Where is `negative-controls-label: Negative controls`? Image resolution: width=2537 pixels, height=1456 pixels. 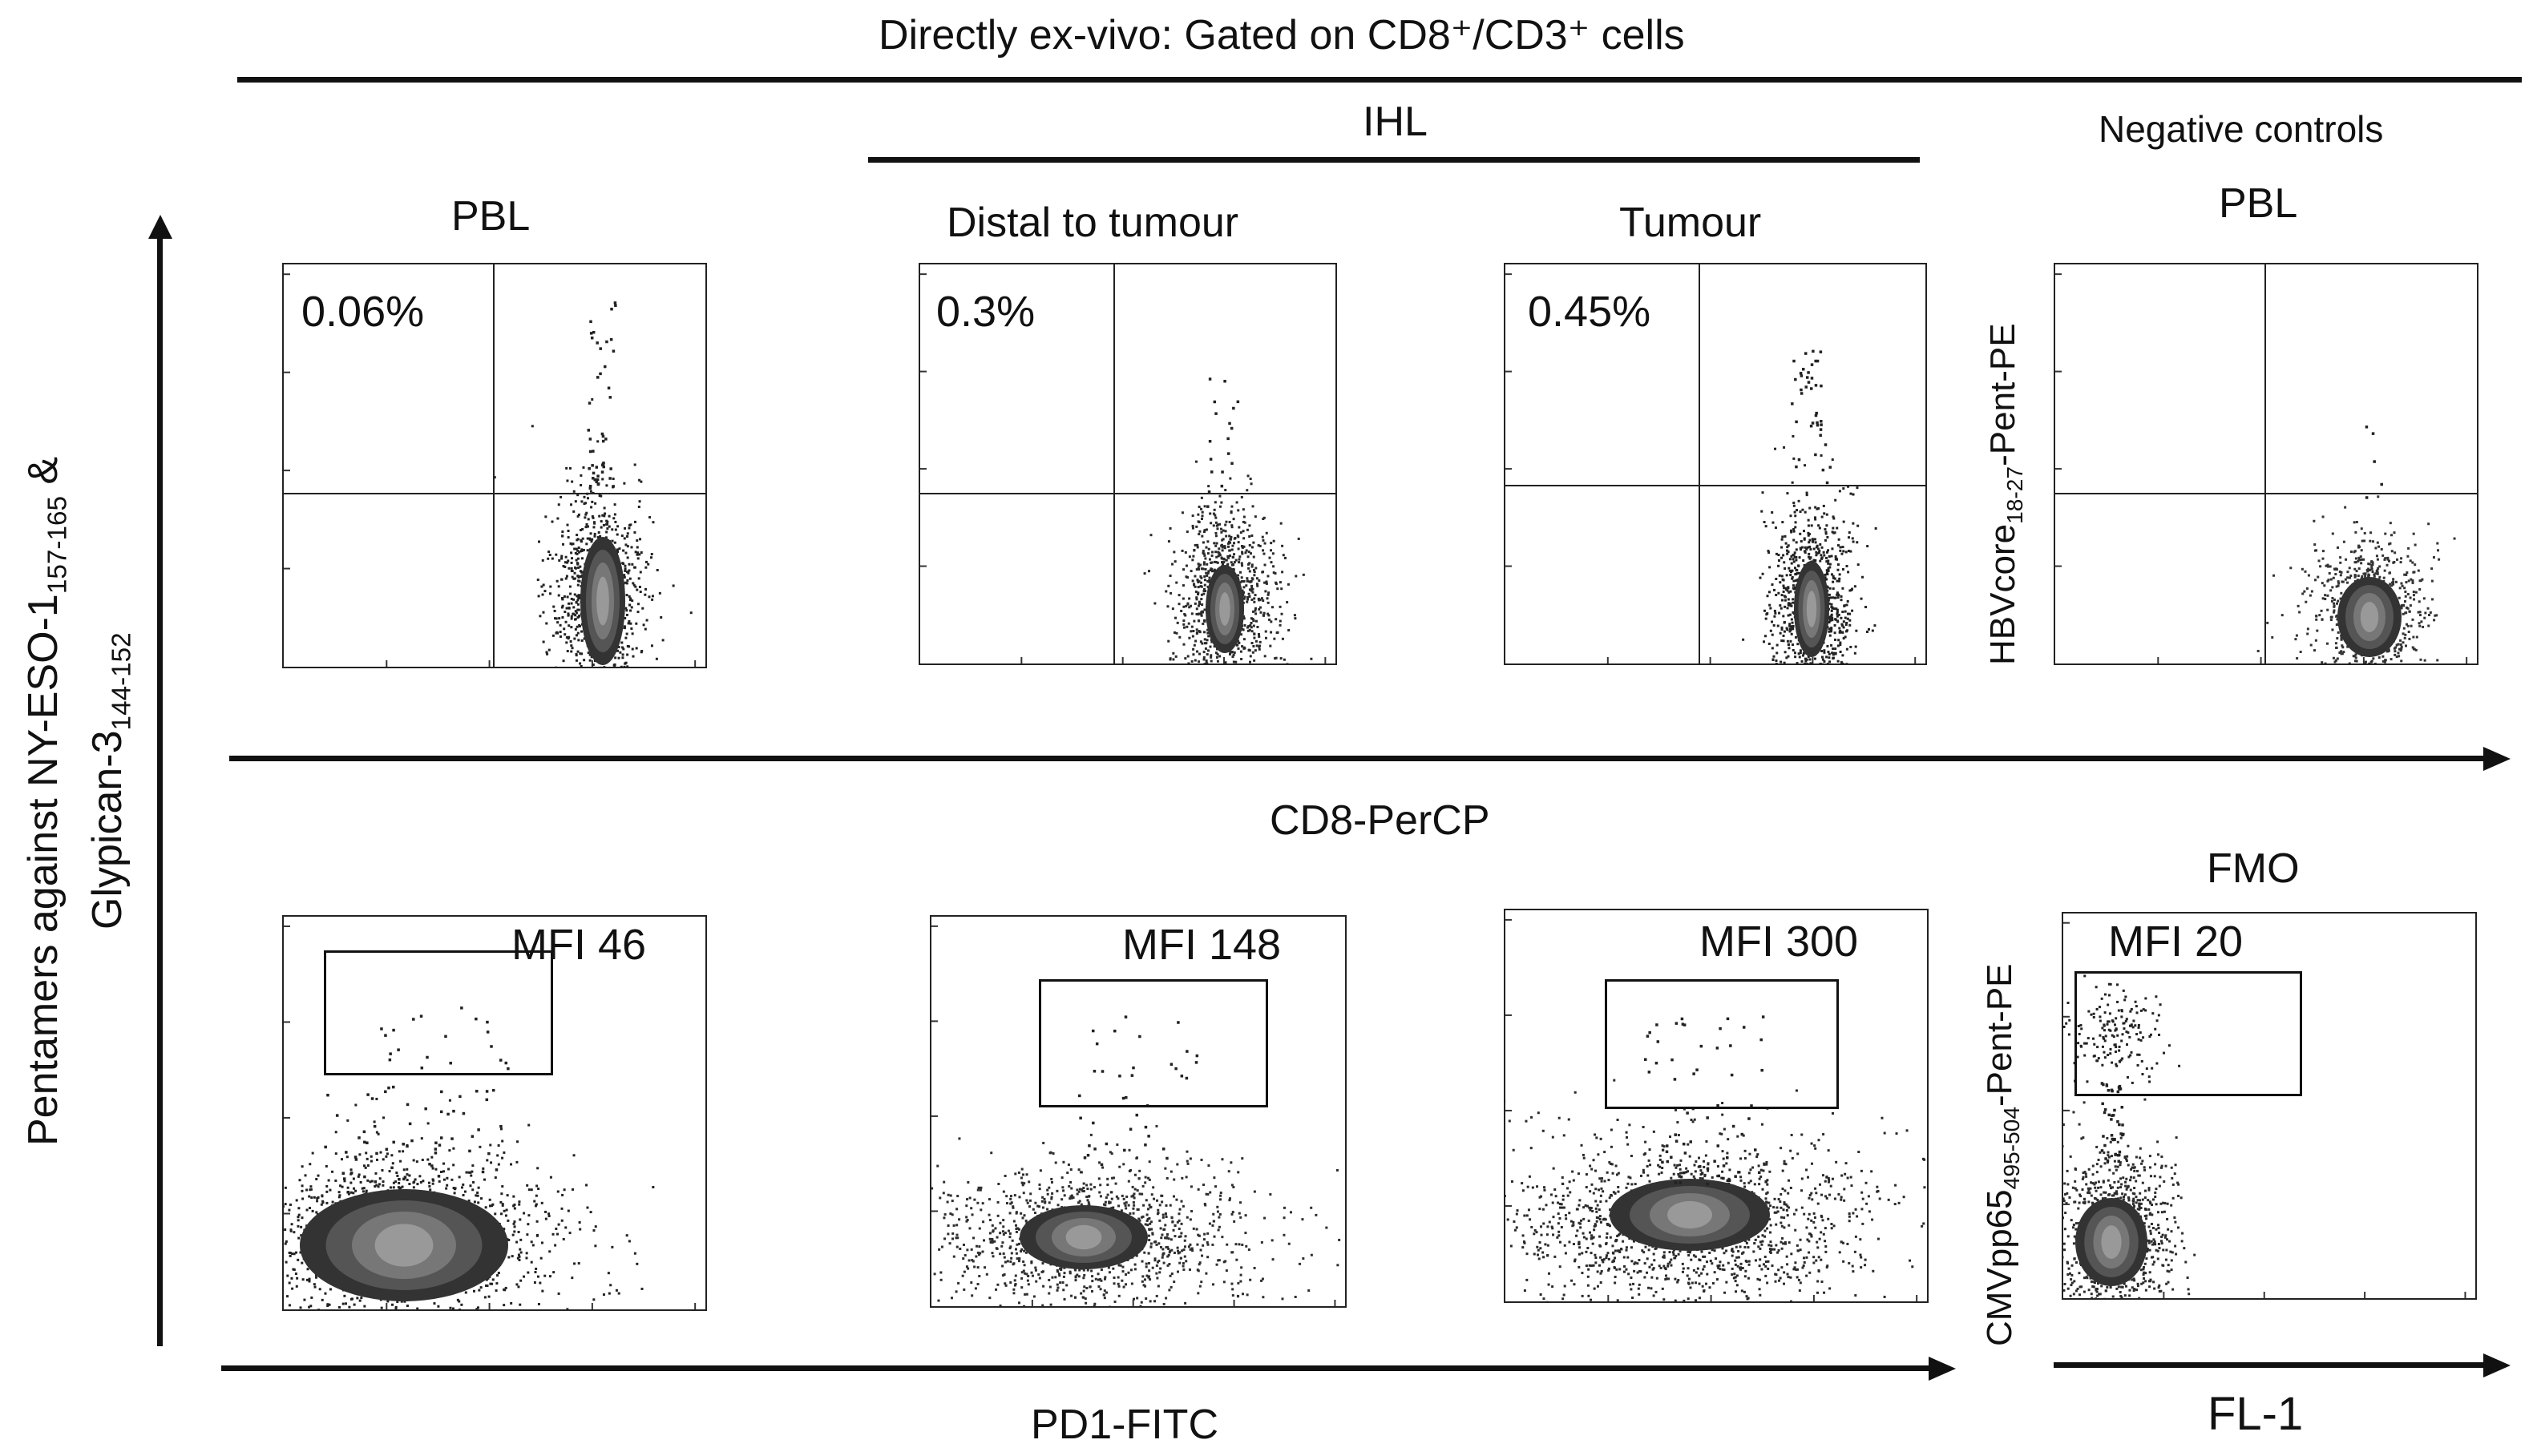
negative-controls-label: Negative controls is located at coordinates (2242, 129).